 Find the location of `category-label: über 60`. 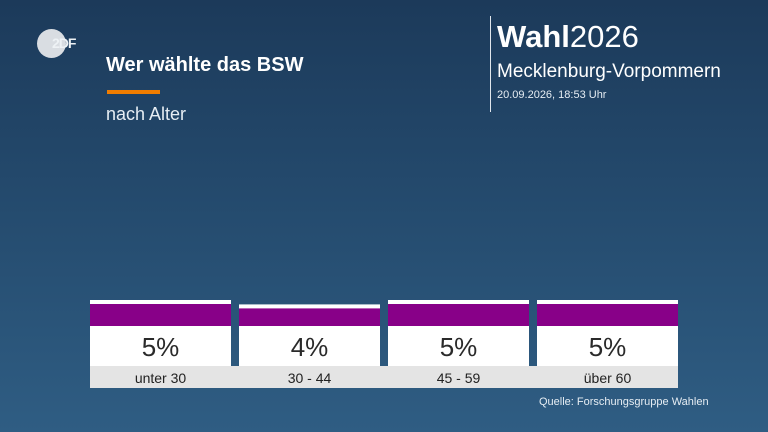

category-label: über 60 is located at coordinates (608, 378).